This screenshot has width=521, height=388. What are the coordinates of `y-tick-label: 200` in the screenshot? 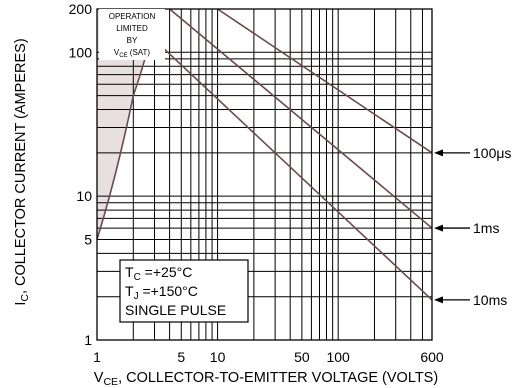 It's located at (81, 9).